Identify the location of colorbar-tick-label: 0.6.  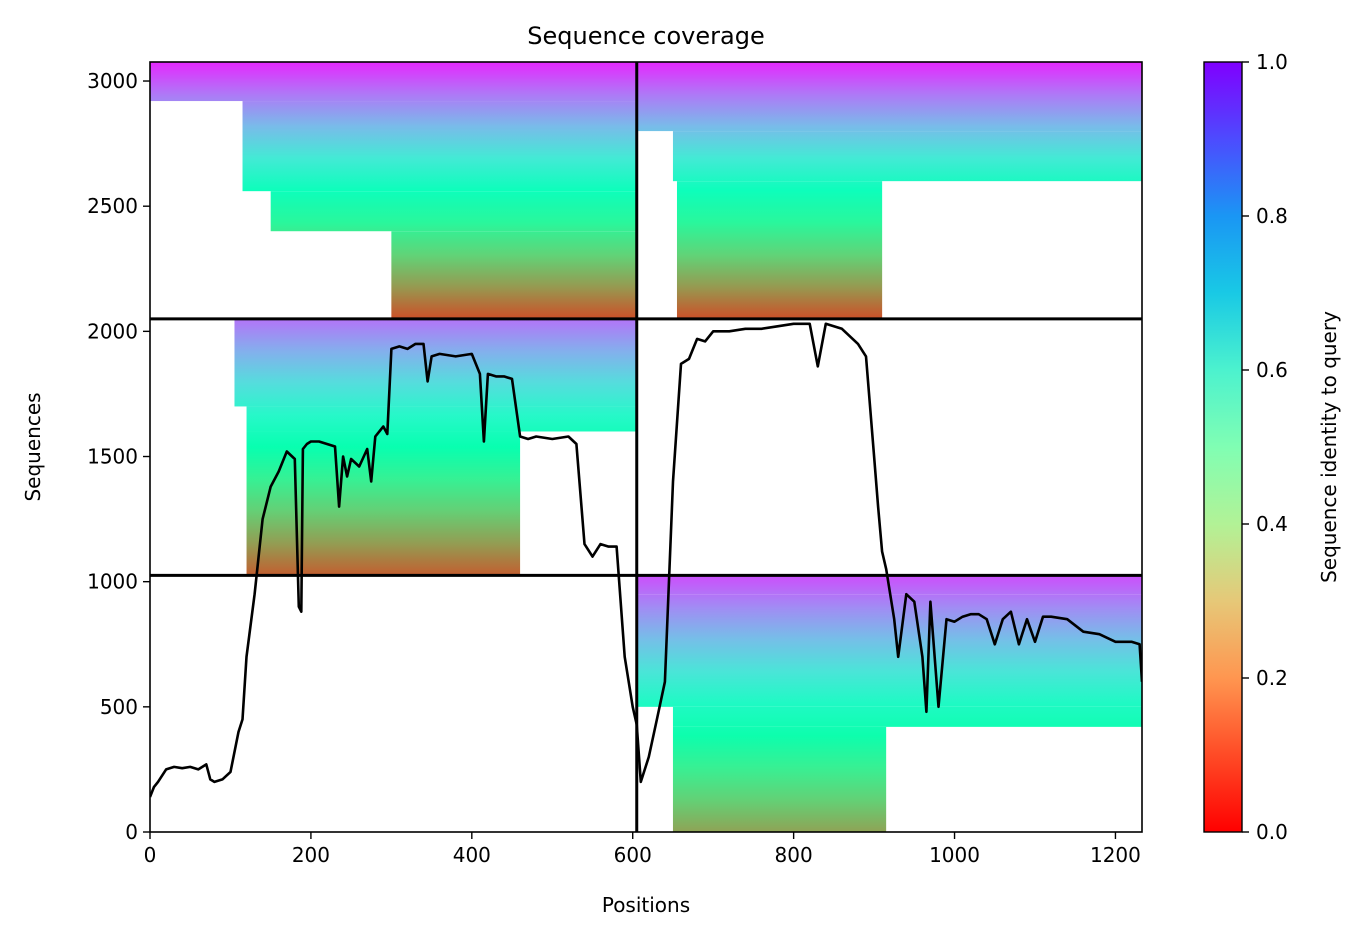
(1272, 370).